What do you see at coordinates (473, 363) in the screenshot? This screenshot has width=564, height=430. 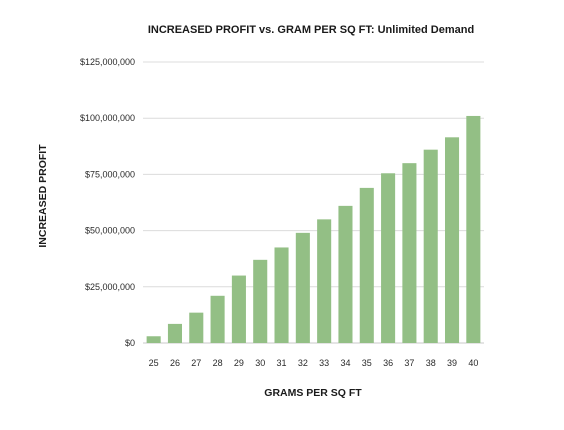 I see `x-tick-label: 40` at bounding box center [473, 363].